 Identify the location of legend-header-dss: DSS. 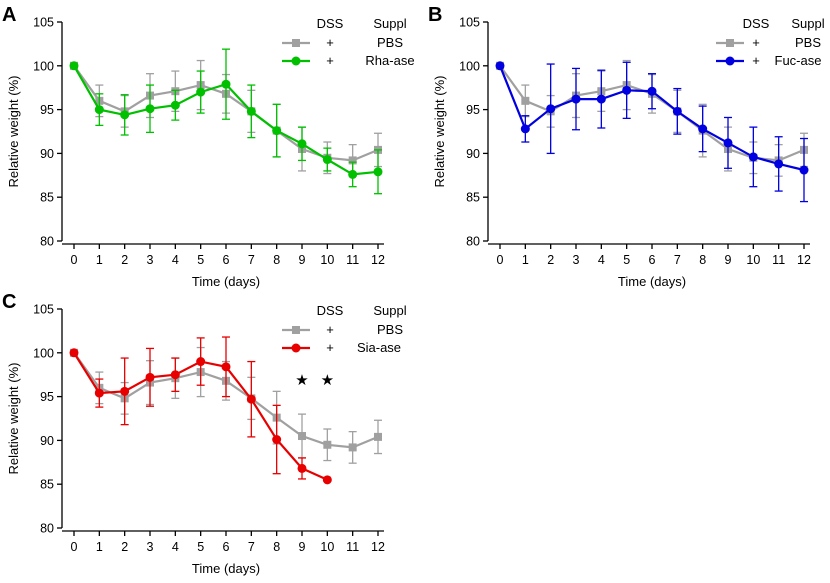
(330, 310).